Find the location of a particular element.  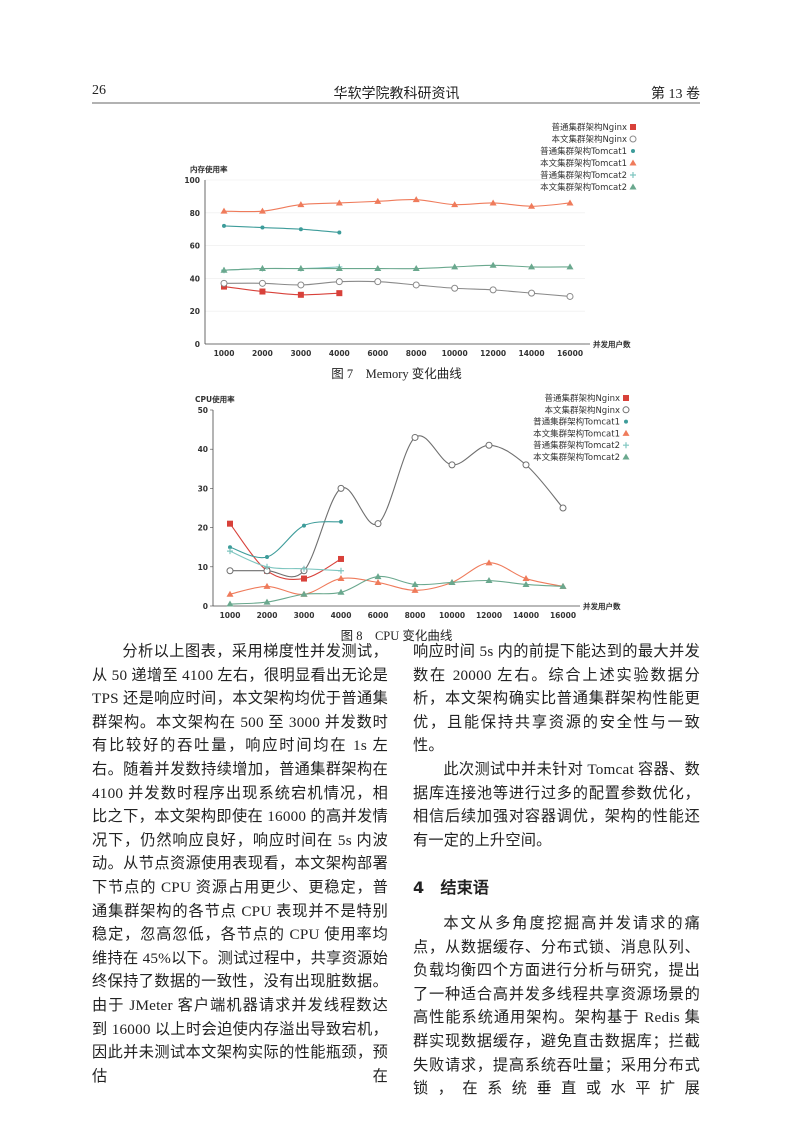

y-tick-label: 100 is located at coordinates (192, 180).